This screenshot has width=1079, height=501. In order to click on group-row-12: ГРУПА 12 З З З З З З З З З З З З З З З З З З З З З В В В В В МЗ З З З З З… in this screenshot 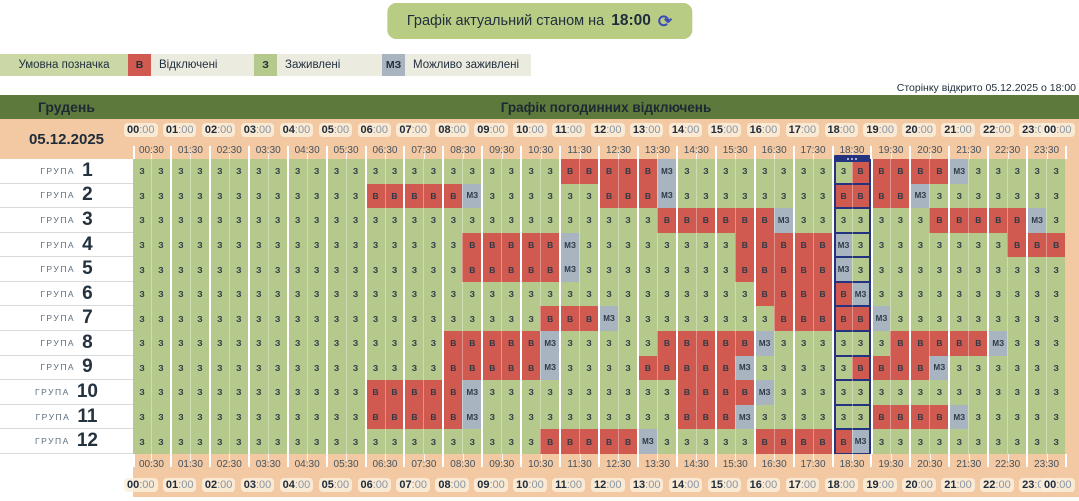, I will do `click(539, 441)`.